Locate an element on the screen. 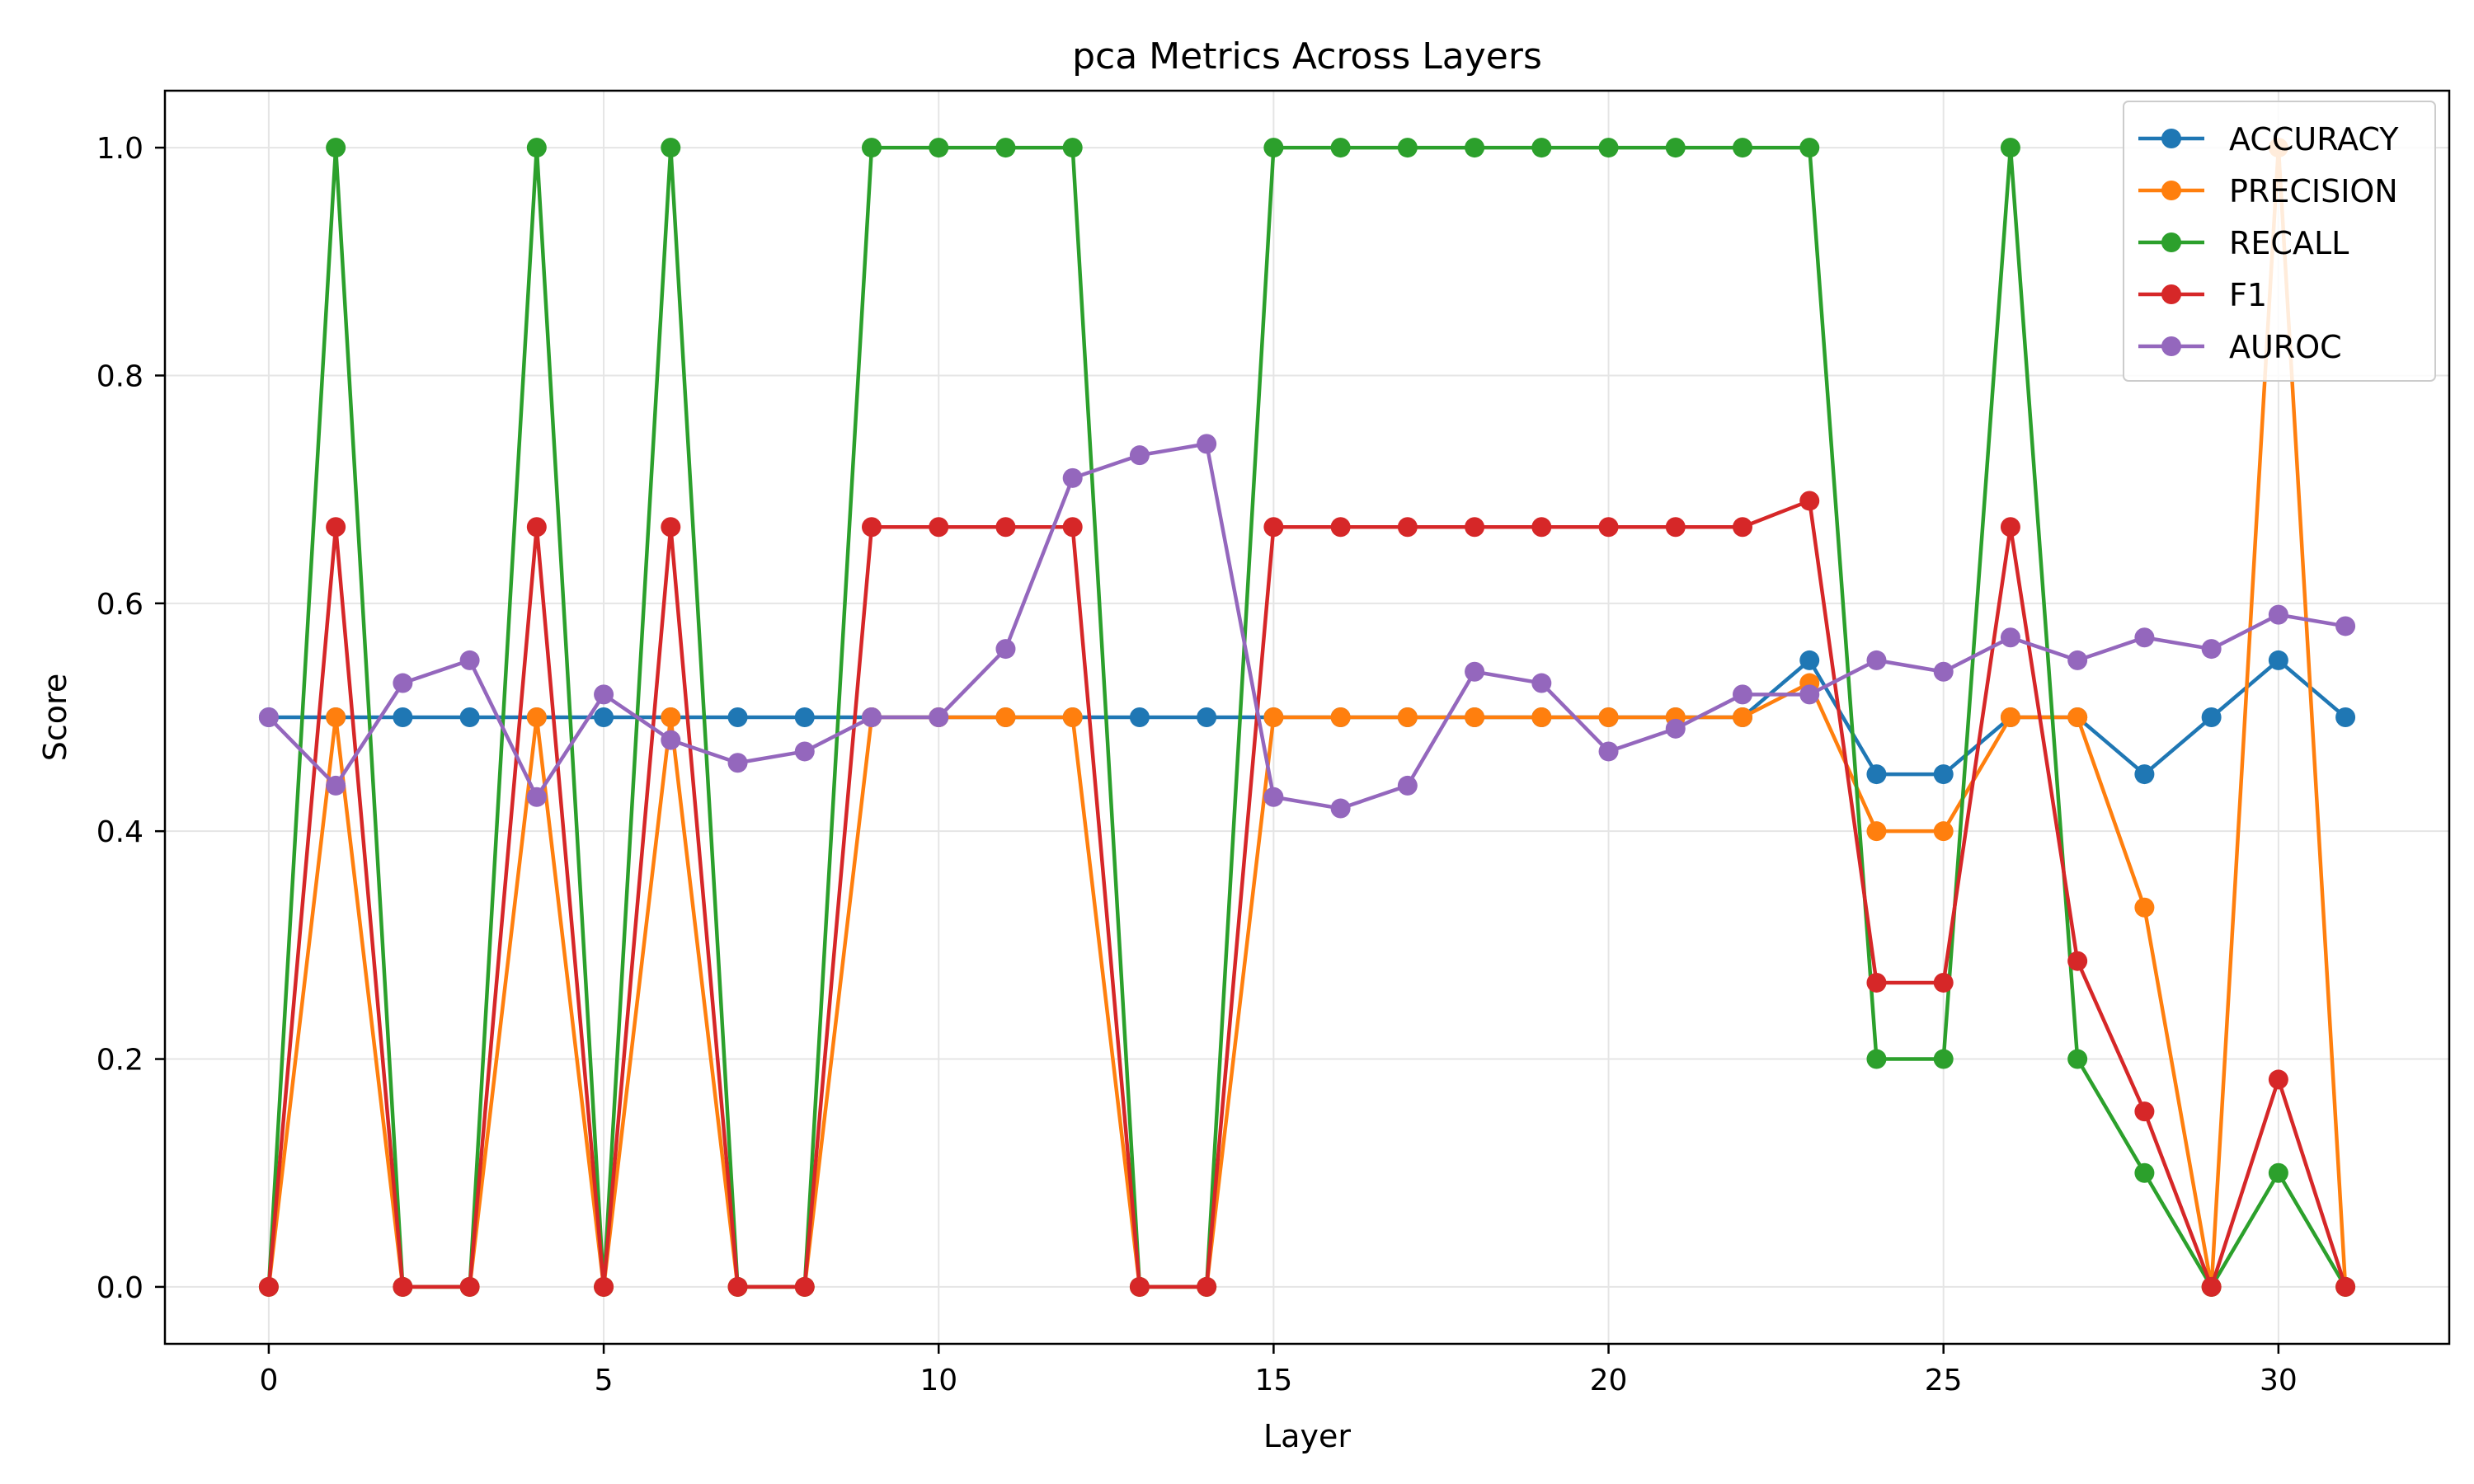 This screenshot has width=2474, height=1484. x-tick-label: 30 is located at coordinates (2279, 1380).